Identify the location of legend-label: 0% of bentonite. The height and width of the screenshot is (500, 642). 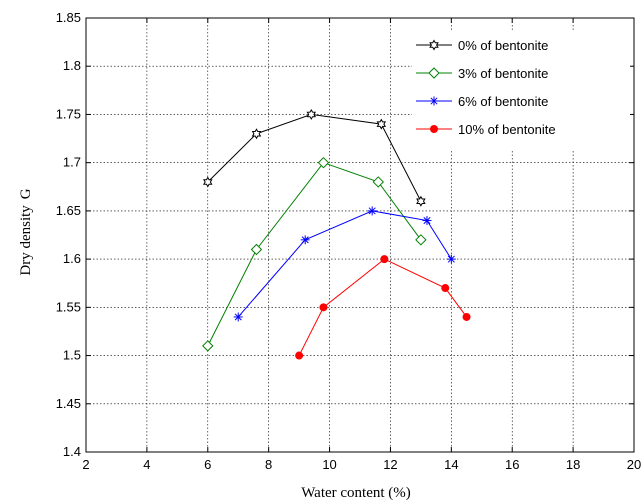
(503, 45).